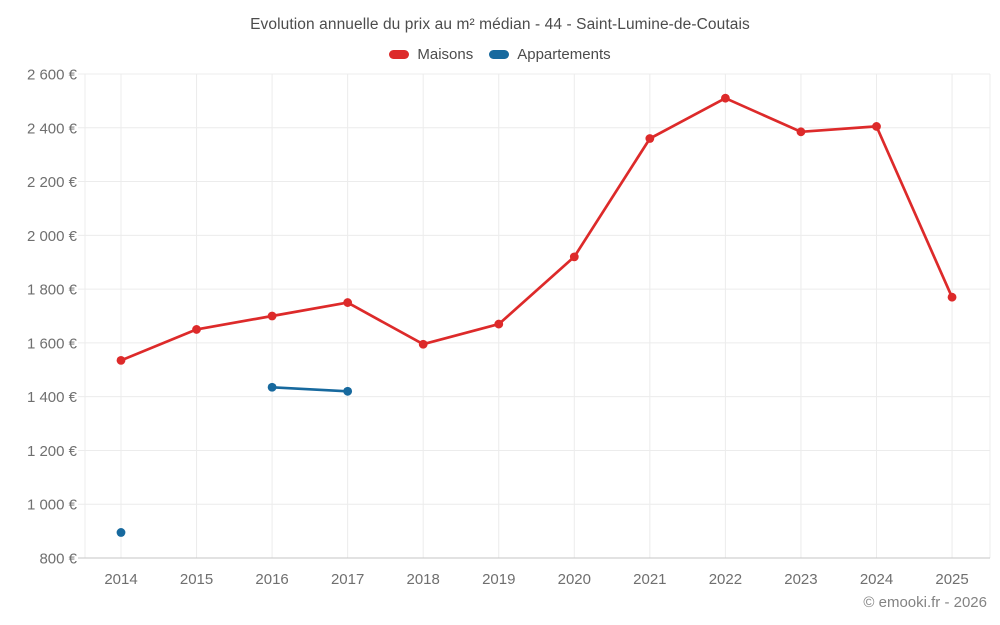  What do you see at coordinates (925, 602) in the screenshot?
I see `copyright-text: © emooki.fr - 2026` at bounding box center [925, 602].